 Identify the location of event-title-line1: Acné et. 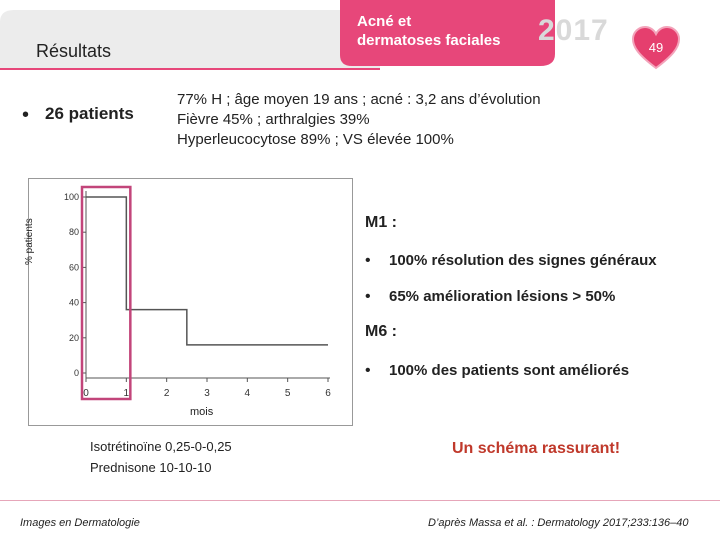
(384, 21).